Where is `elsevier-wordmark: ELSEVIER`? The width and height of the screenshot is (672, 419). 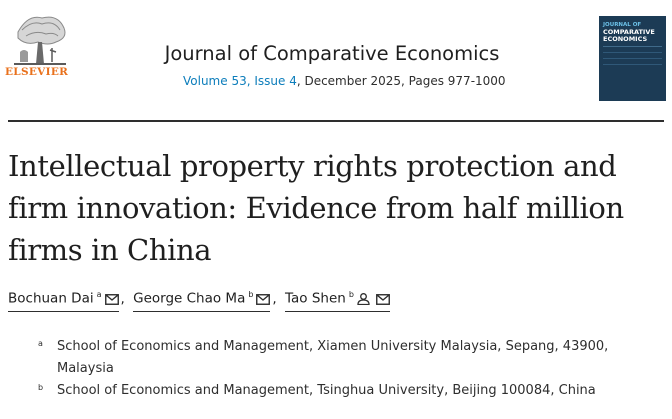 elsevier-wordmark: ELSEVIER is located at coordinates (37, 72).